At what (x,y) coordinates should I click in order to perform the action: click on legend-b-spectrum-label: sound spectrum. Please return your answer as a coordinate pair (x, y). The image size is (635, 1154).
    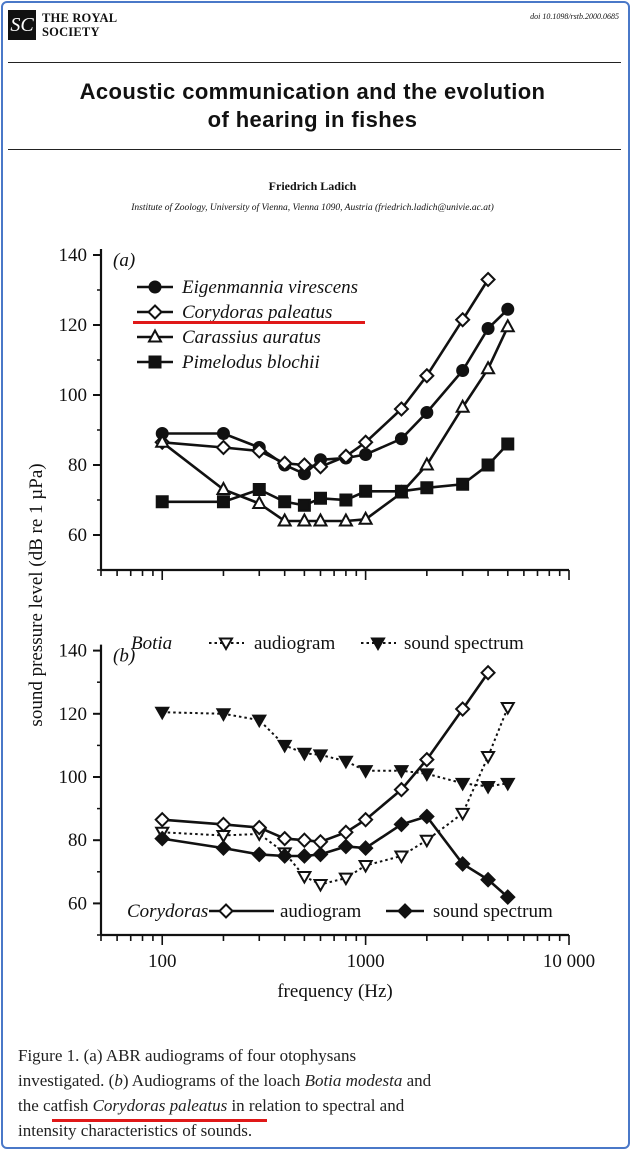
    Looking at the image, I should click on (493, 911).